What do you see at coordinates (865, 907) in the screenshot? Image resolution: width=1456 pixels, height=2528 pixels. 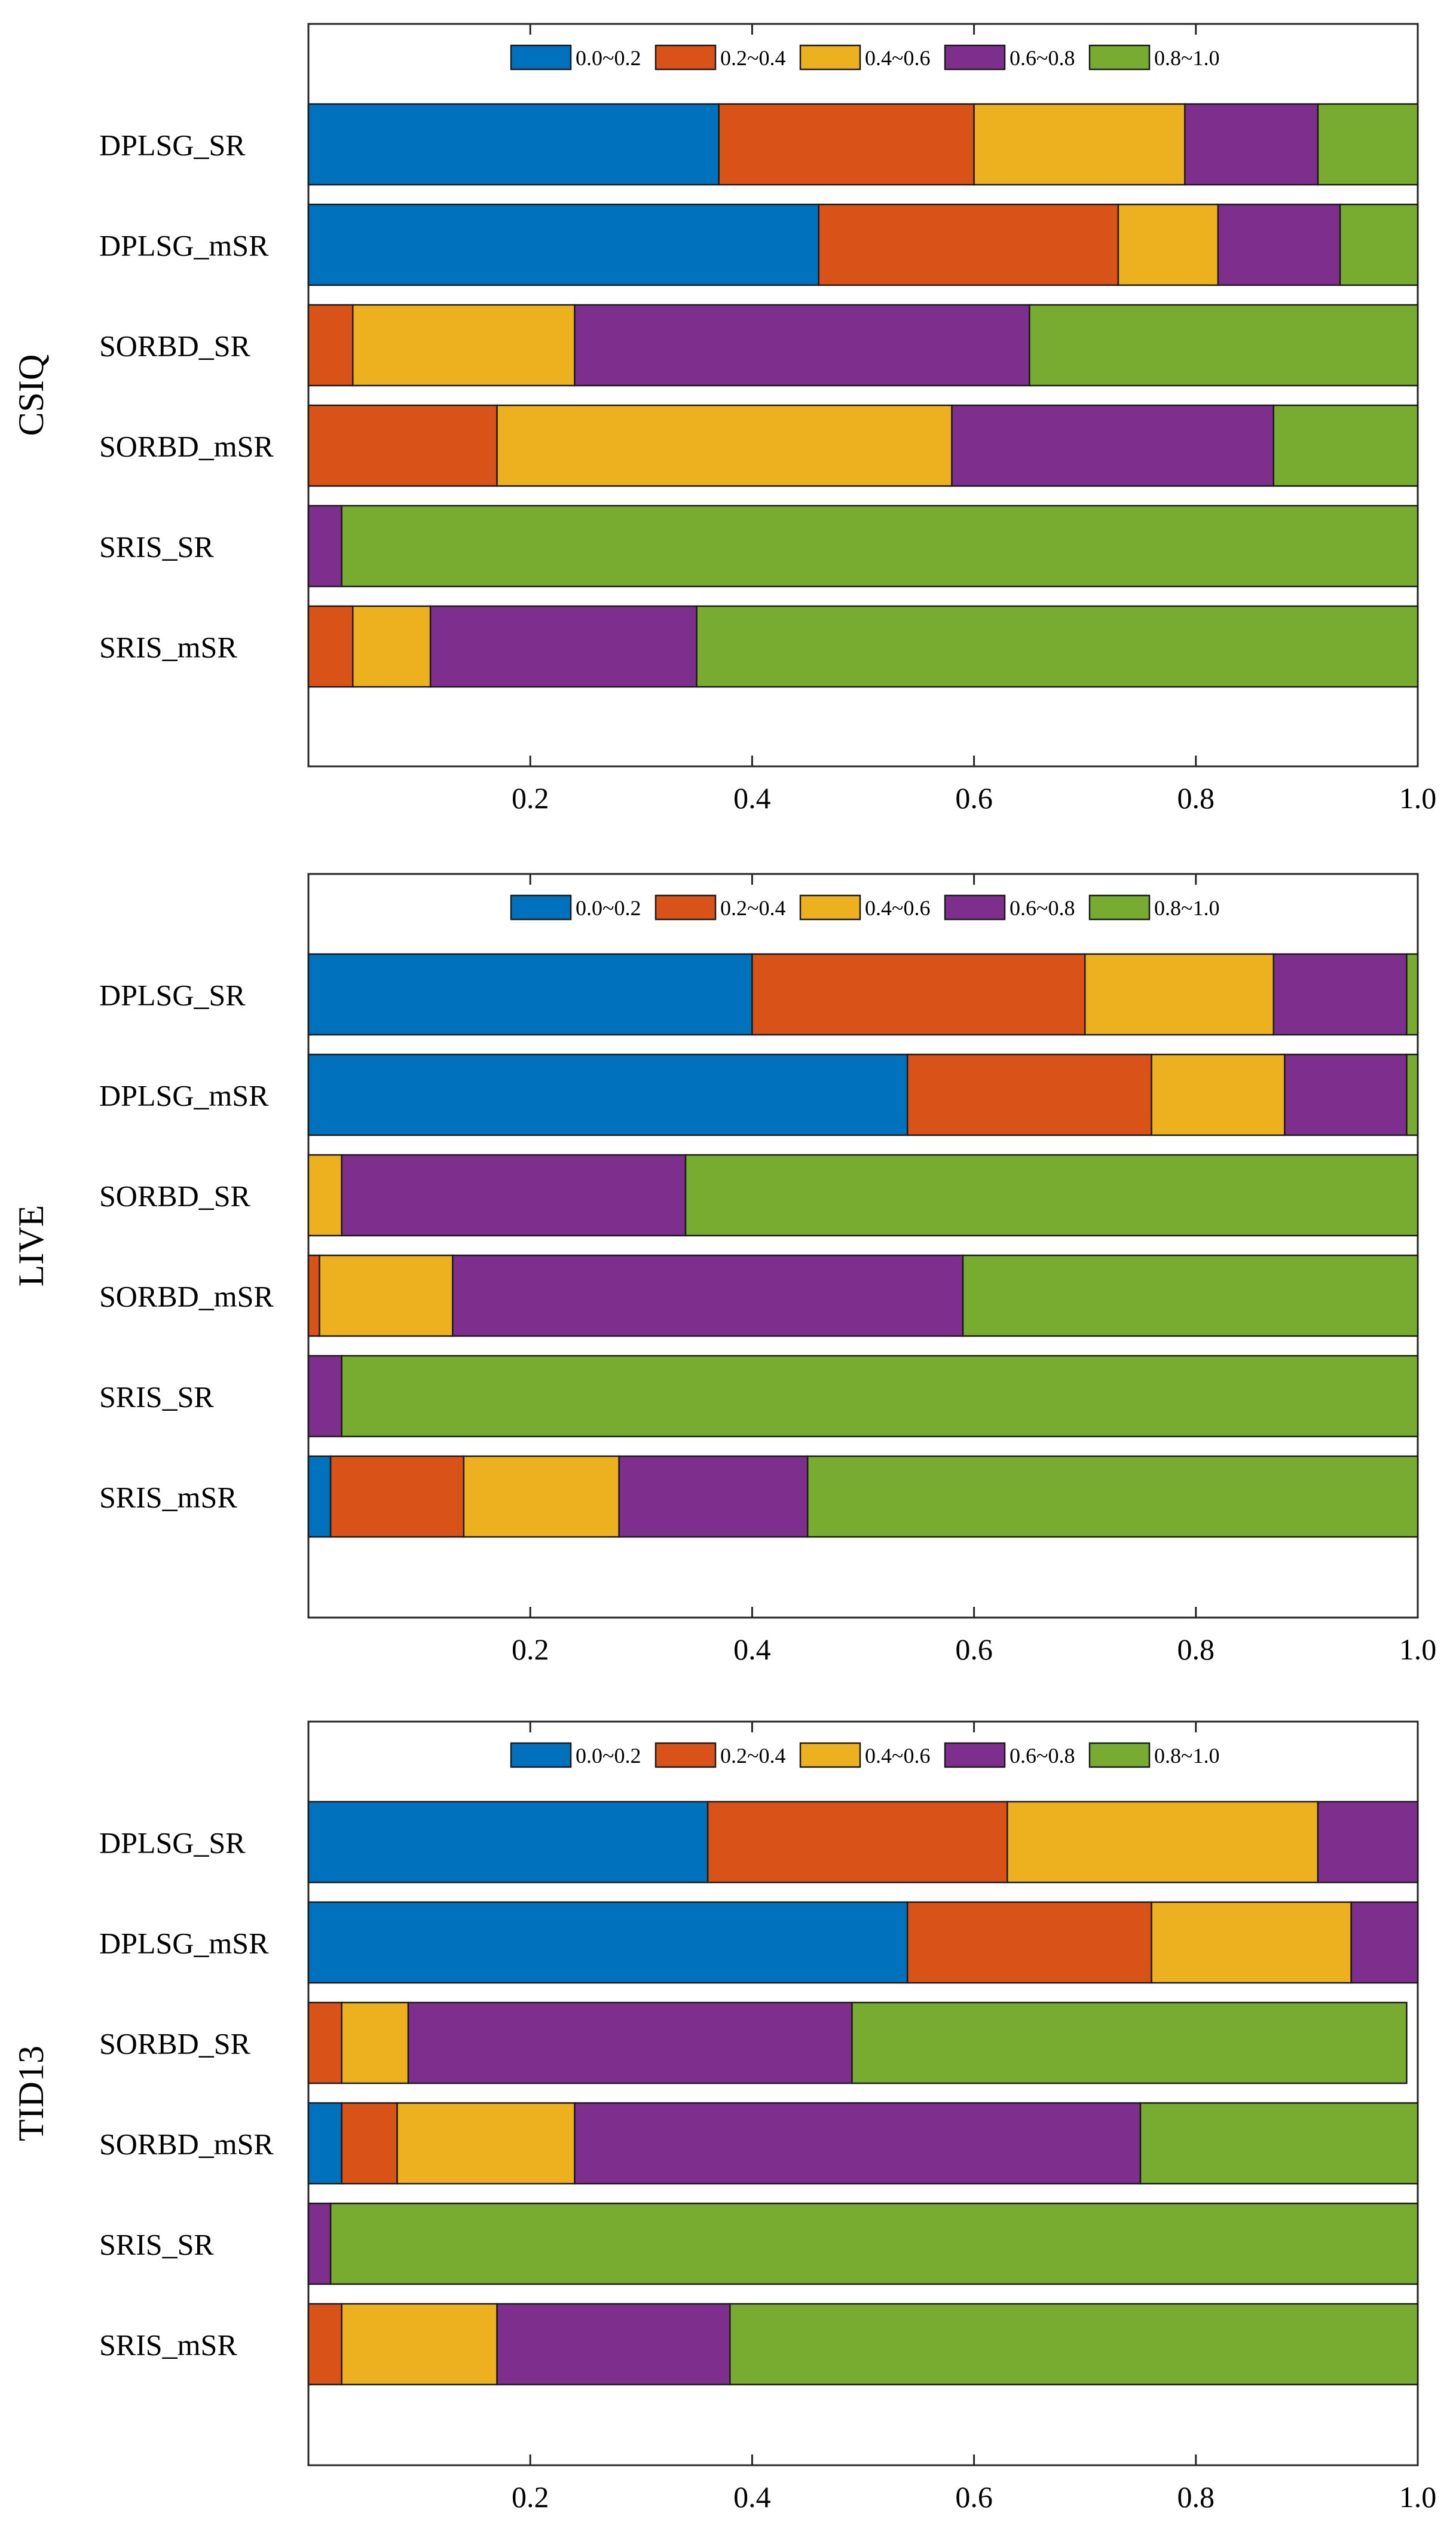 I see `legend: 0.0~0.2 0.2~0.4 0.4~0.6 0.6~0.8 0.8~1.0` at bounding box center [865, 907].